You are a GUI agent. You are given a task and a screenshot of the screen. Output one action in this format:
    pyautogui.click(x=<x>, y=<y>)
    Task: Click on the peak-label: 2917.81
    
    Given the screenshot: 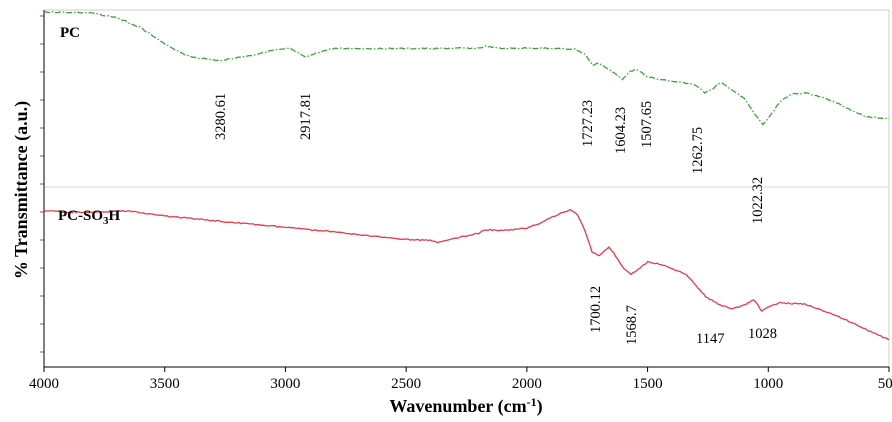 What is the action you would take?
    pyautogui.click(x=306, y=116)
    